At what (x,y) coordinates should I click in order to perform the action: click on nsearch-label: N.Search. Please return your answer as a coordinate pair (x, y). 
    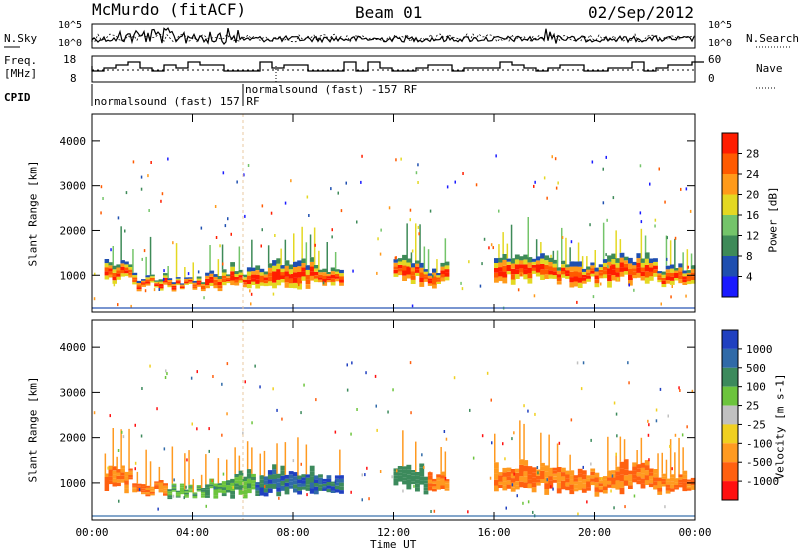
    Looking at the image, I should click on (772, 38).